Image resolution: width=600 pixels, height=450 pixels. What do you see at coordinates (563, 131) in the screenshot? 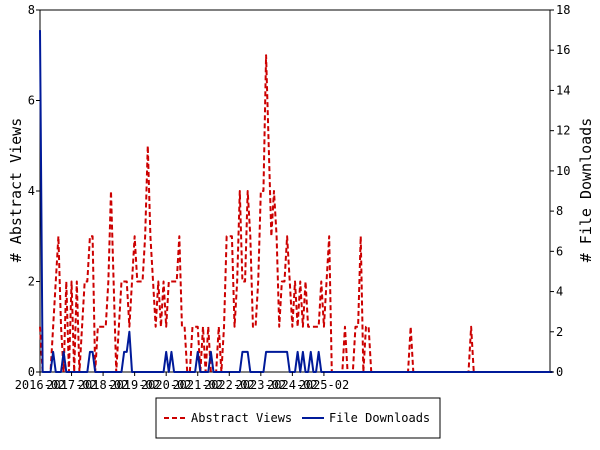
I see `right-y-tick-label: 12` at bounding box center [563, 131].